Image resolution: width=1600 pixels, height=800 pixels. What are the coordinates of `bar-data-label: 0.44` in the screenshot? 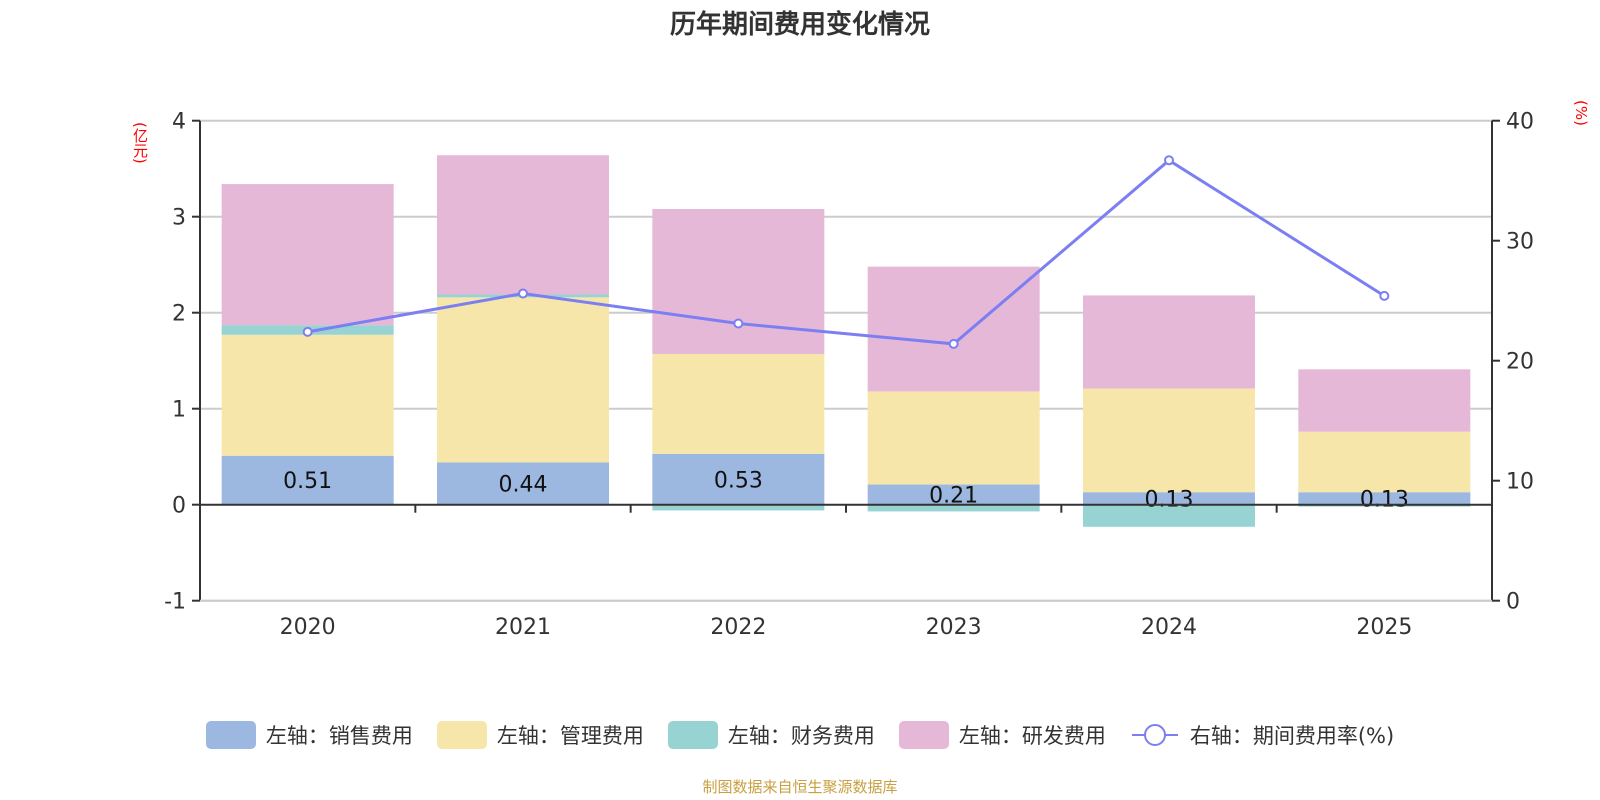 It's located at (523, 485).